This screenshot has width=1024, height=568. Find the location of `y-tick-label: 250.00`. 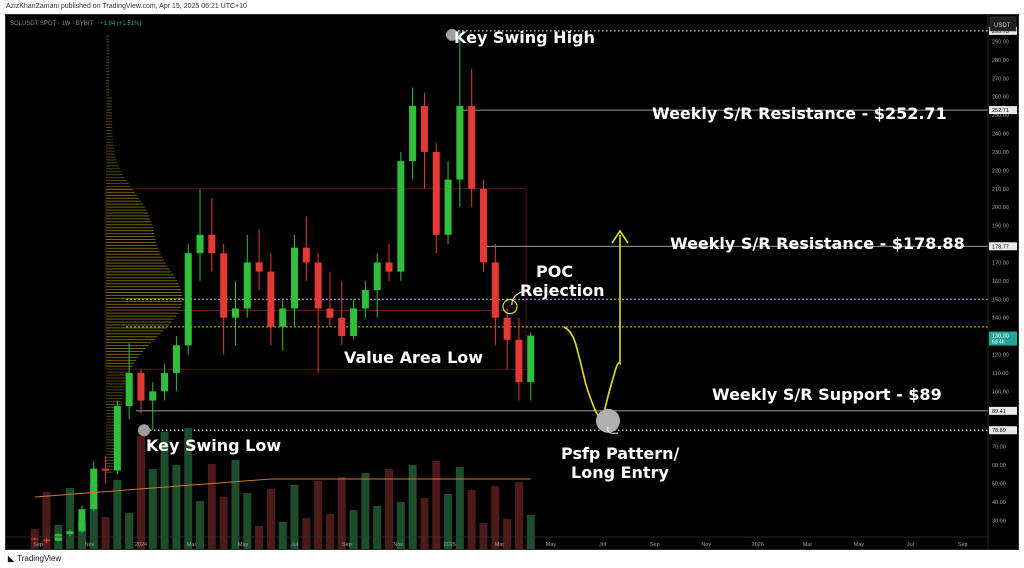

y-tick-label: 250.00 is located at coordinates (1000, 116).